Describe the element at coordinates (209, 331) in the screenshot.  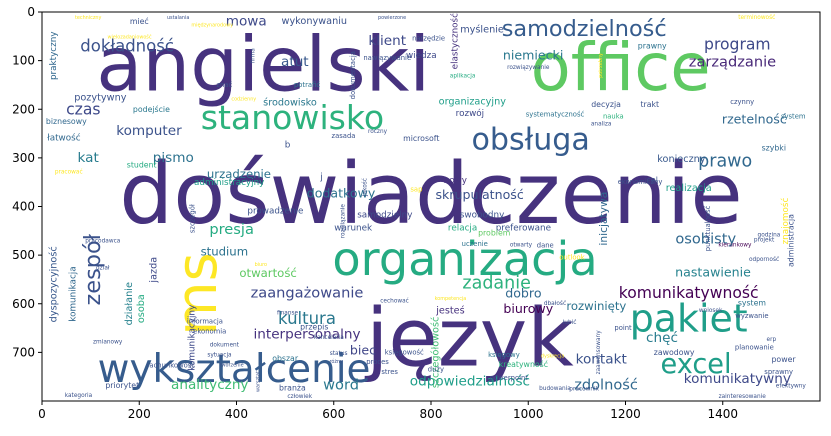
I see `word-126: ekonomia` at that location.